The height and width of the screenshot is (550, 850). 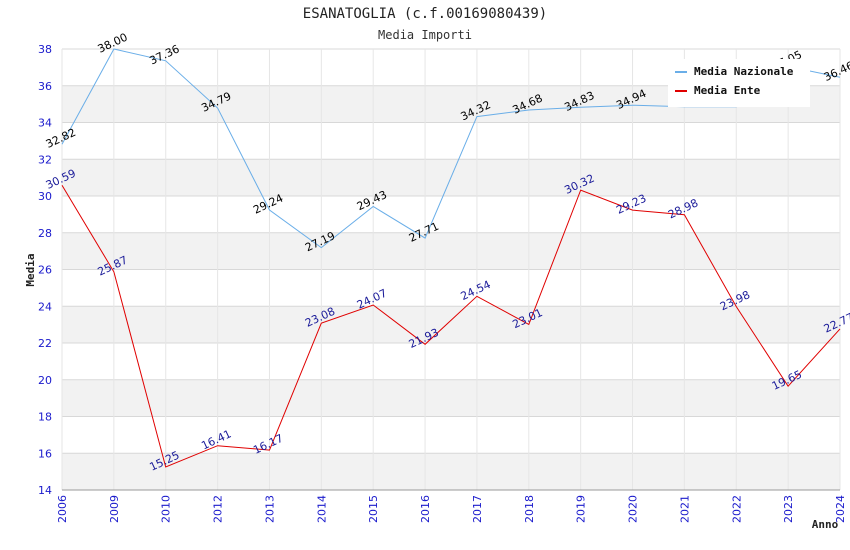 I want to click on y-tick-label: 30, so click(x=45, y=196).